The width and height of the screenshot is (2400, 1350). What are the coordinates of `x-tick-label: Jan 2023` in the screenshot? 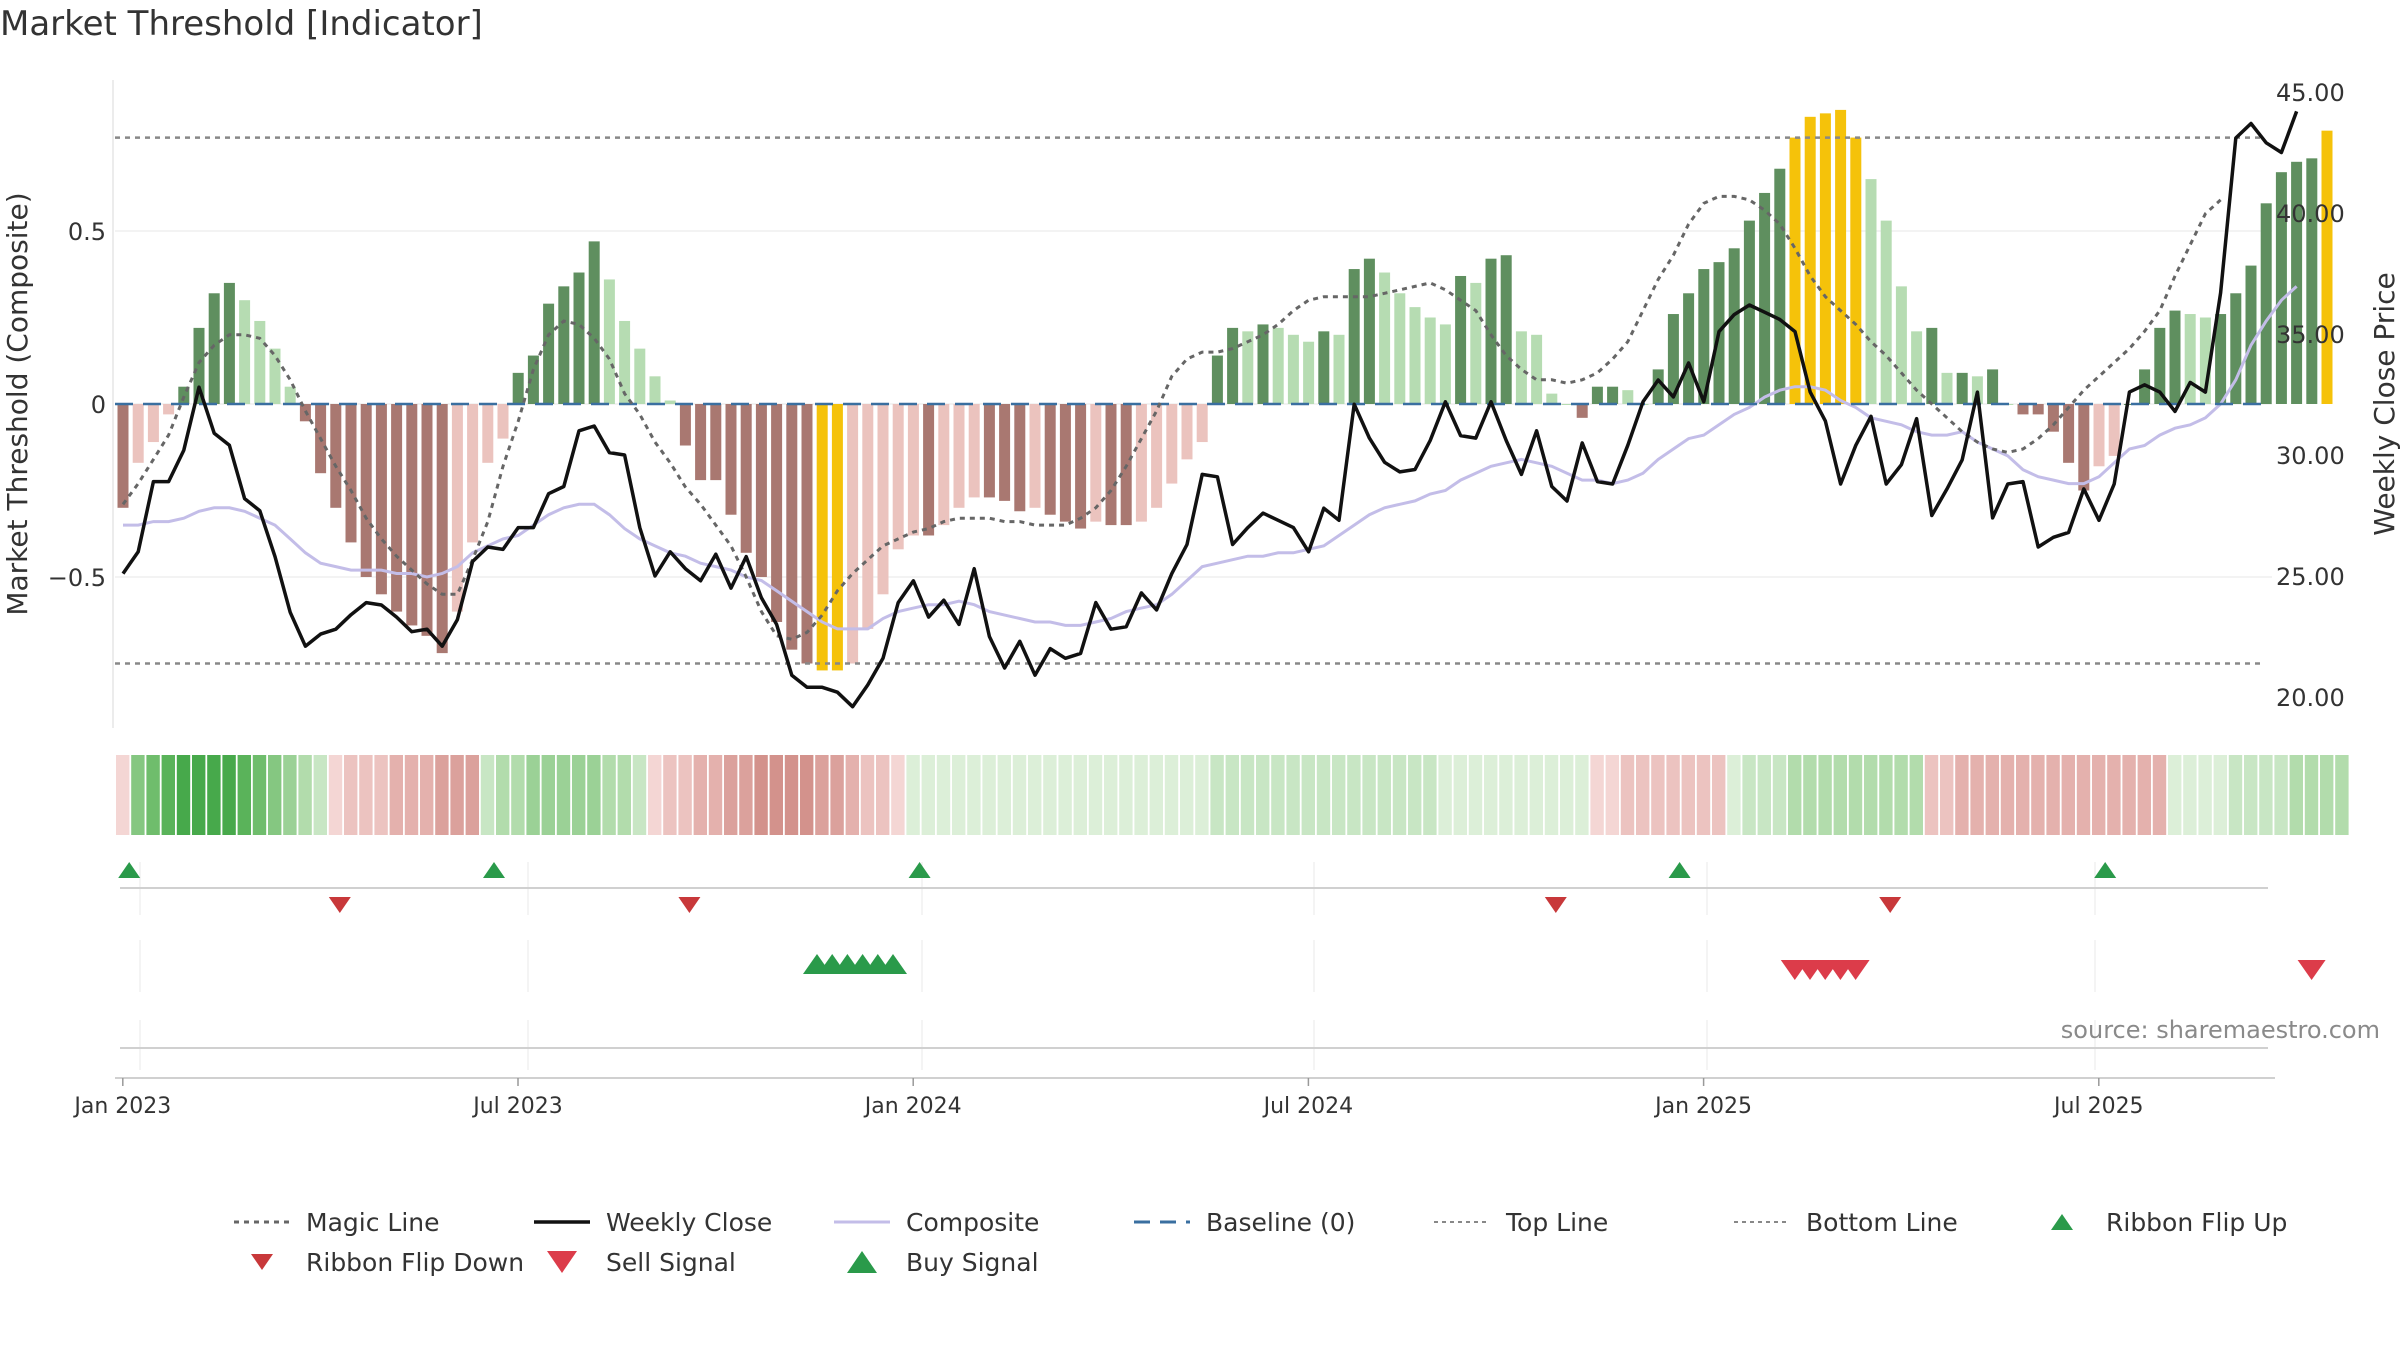 It's located at (121, 1106).